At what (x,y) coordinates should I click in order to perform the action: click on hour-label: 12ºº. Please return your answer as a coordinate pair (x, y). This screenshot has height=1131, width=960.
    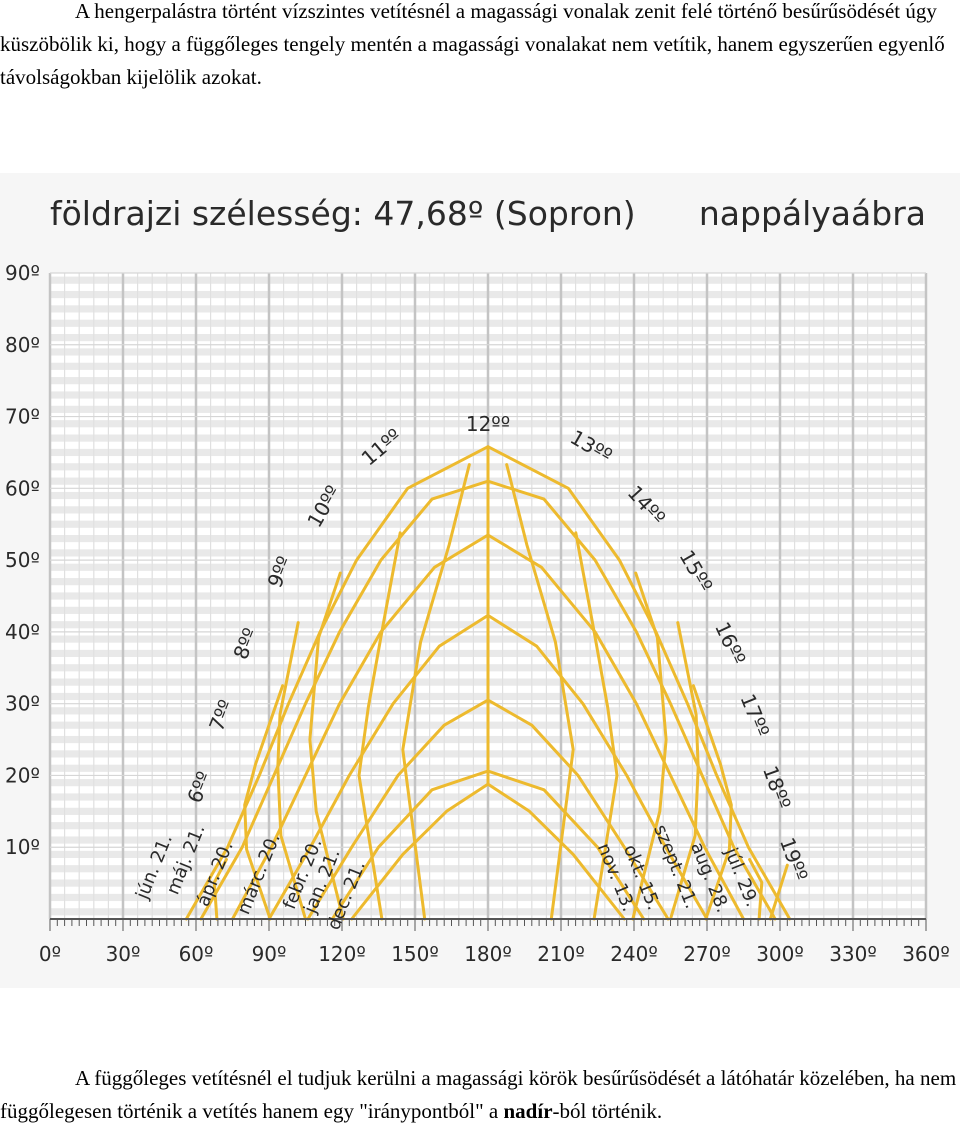
    Looking at the image, I should click on (488, 424).